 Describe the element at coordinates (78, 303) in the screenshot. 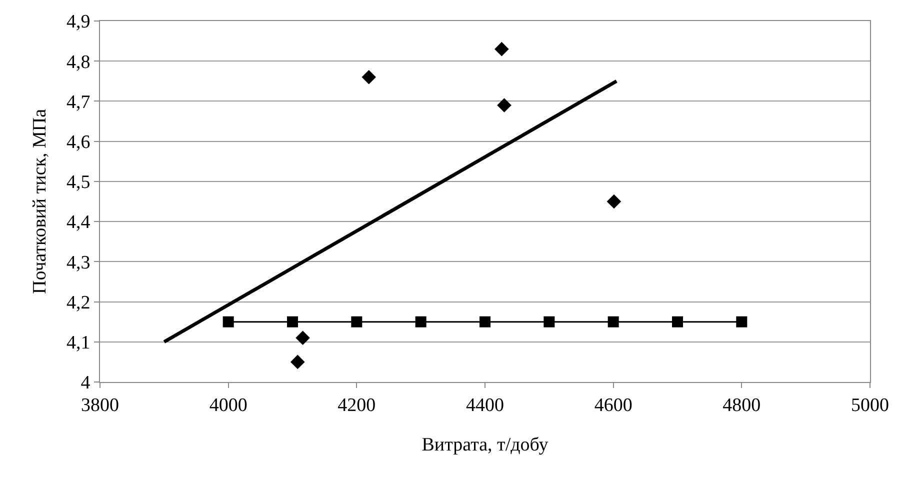

I see `y-tick-label: 4,2` at that location.